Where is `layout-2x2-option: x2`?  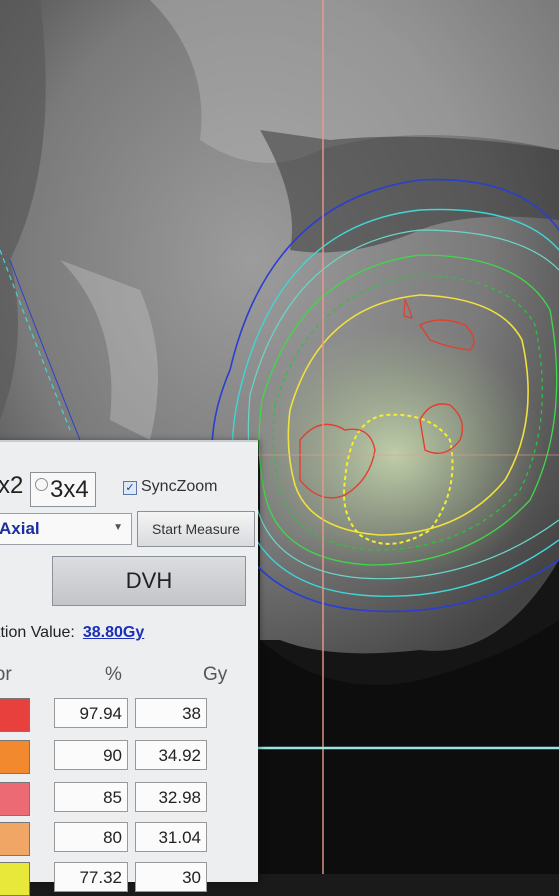
layout-2x2-option: x2 is located at coordinates (11, 486).